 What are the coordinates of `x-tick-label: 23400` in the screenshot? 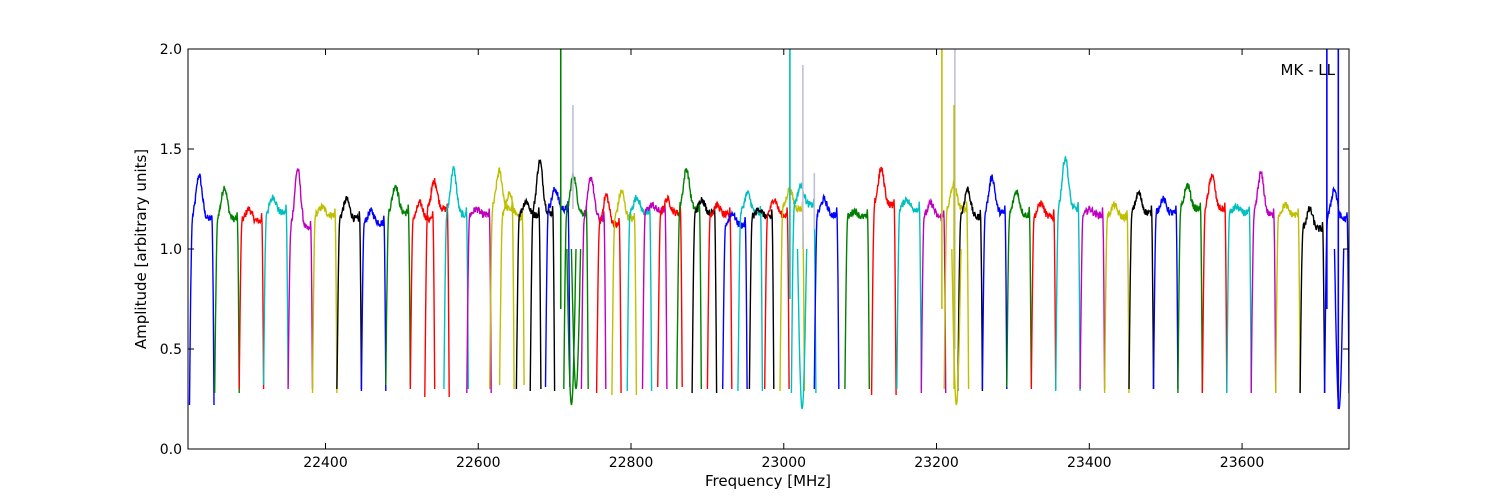 It's located at (1089, 463).